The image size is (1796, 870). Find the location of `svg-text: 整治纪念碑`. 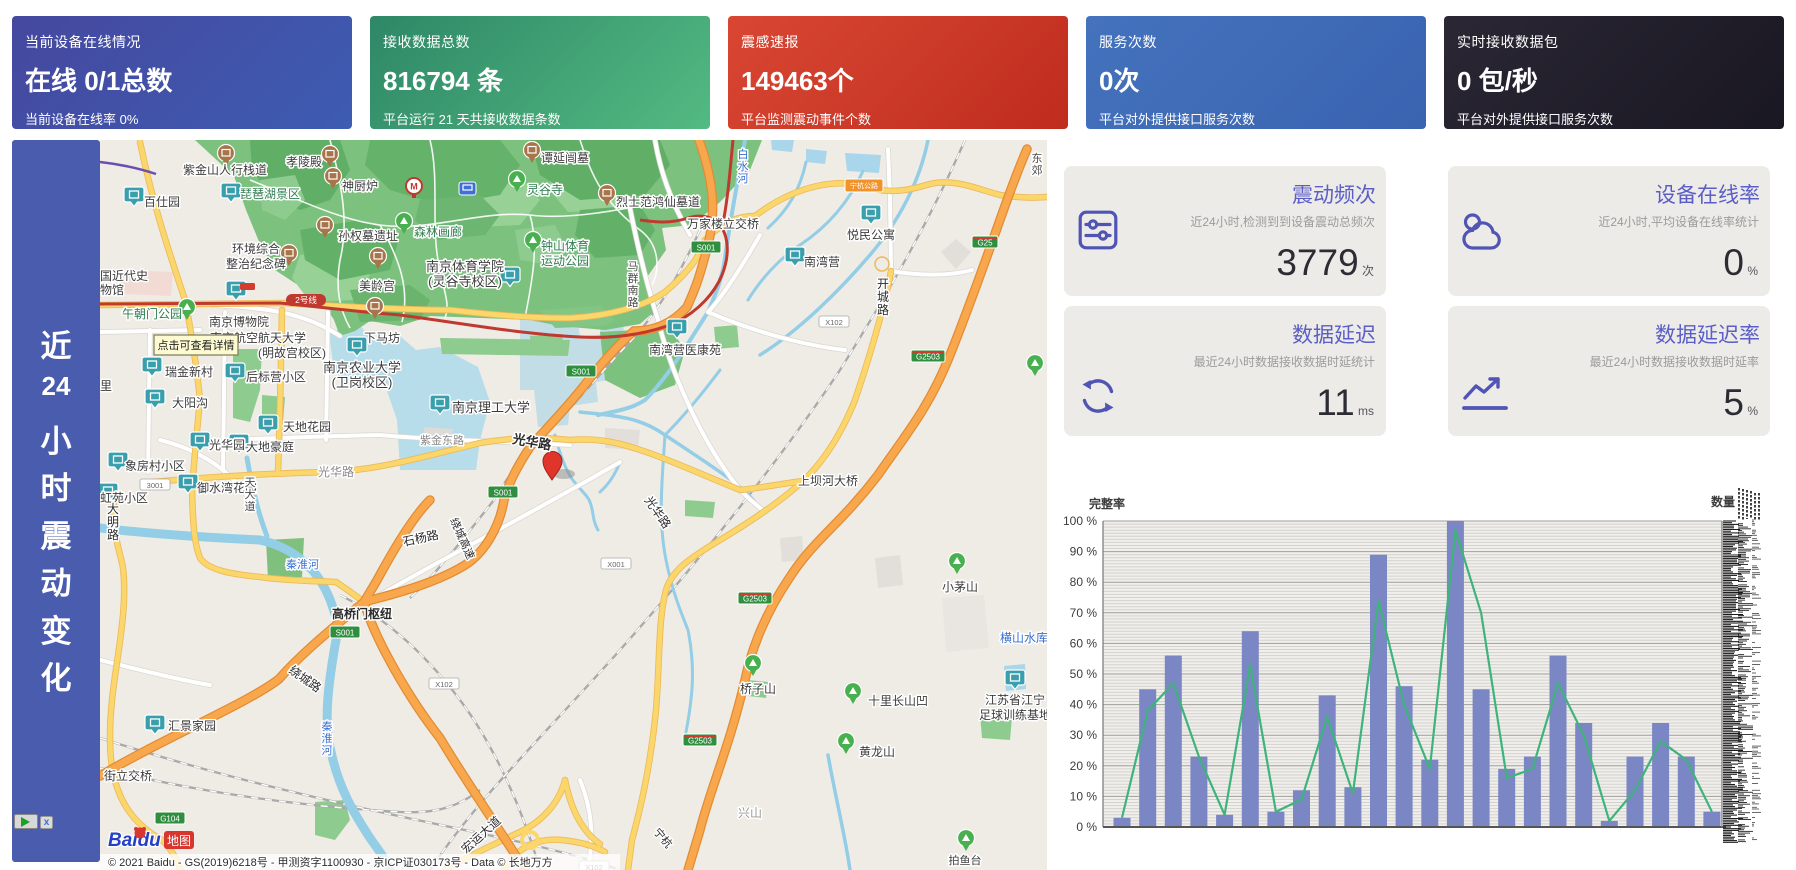

svg-text: 整治纪念碑 is located at coordinates (256, 263).